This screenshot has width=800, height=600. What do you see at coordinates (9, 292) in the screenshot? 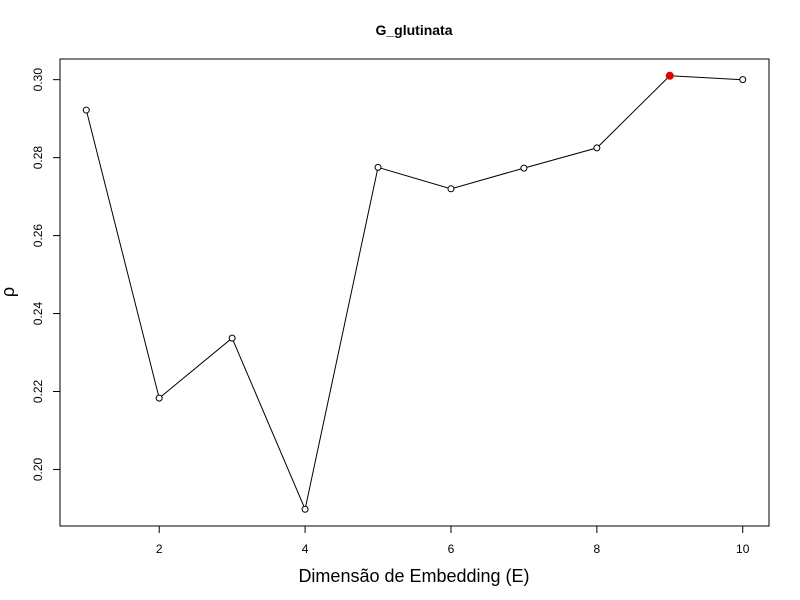
I see `y-axis-label: ρ` at bounding box center [9, 292].